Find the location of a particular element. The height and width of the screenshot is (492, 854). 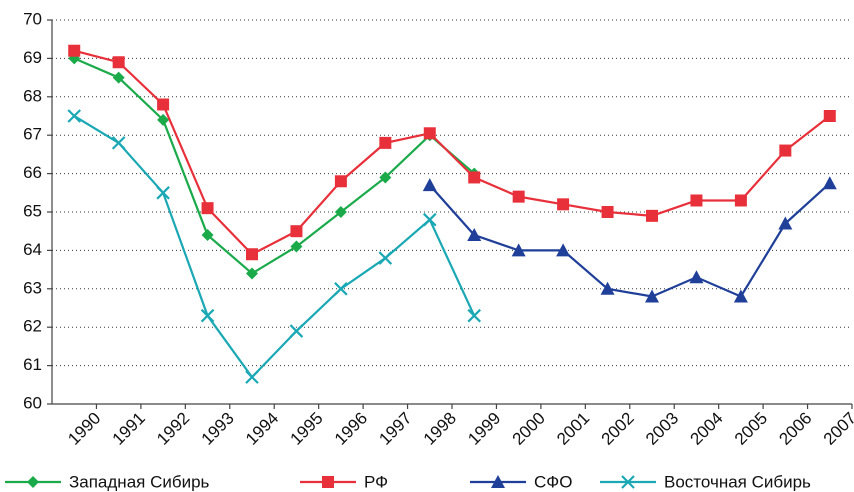

y-tick-label: 62 is located at coordinates (32, 326).